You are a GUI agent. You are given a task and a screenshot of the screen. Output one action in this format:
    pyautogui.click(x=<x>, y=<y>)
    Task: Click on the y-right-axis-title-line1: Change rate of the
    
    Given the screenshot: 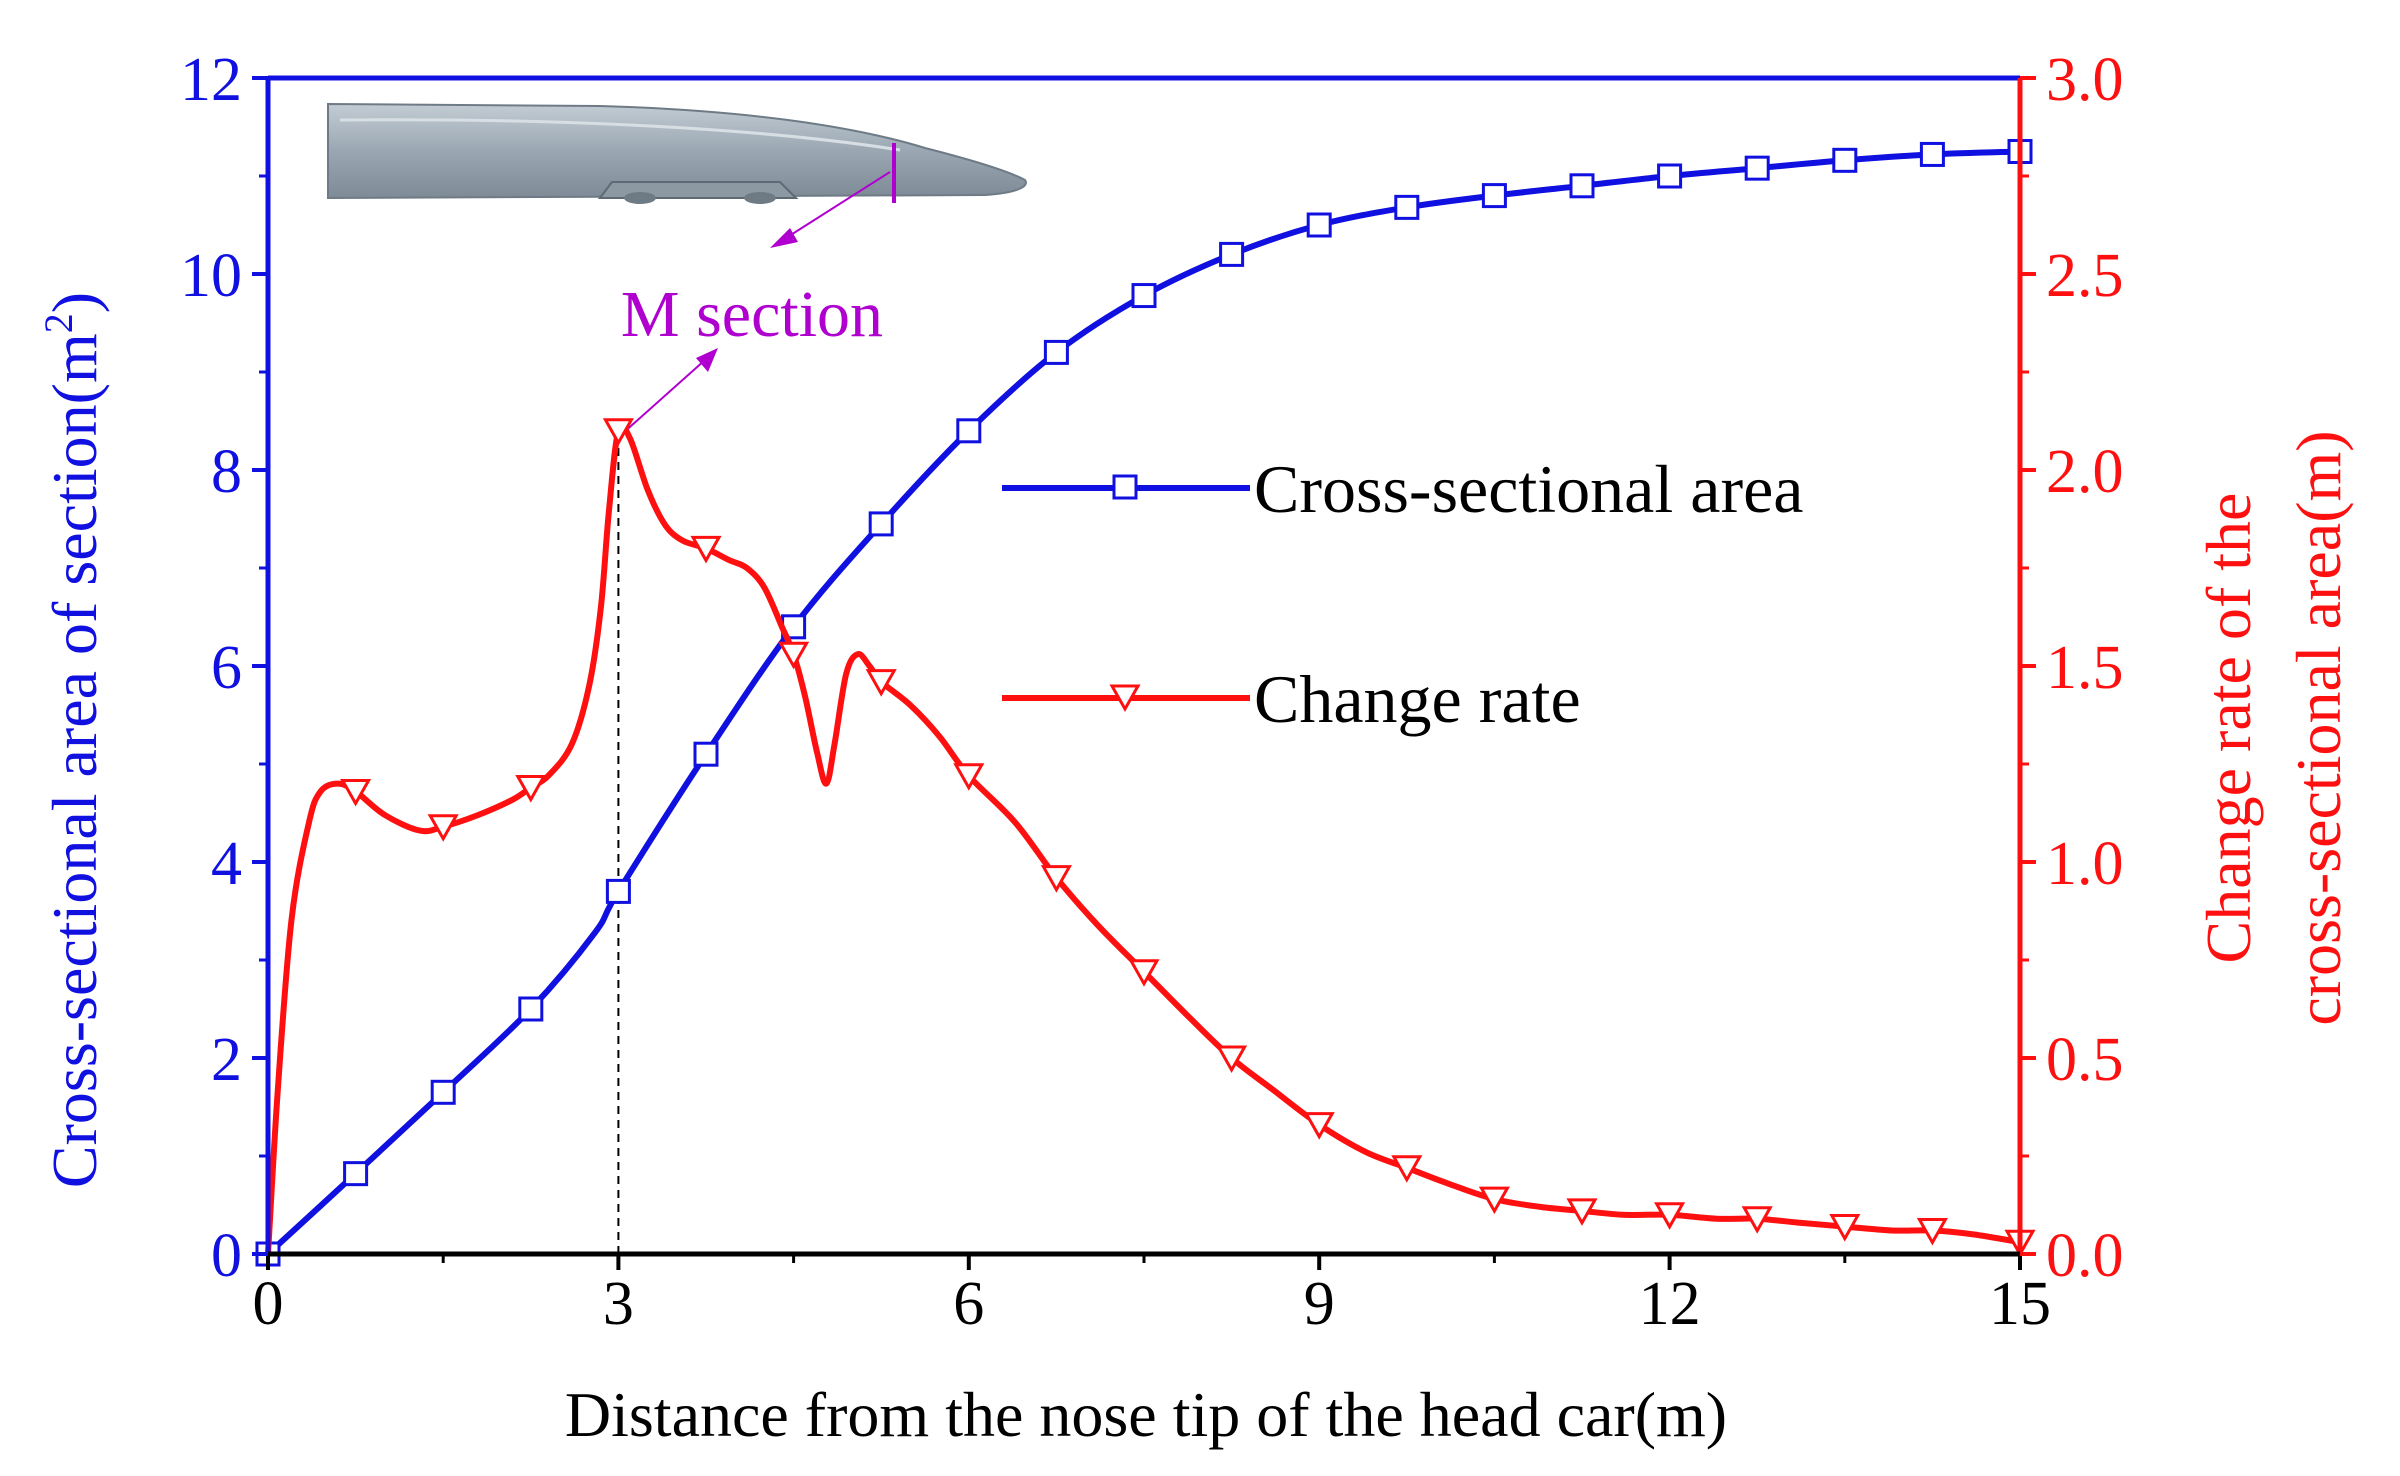 What is the action you would take?
    pyautogui.click(x=2228, y=728)
    